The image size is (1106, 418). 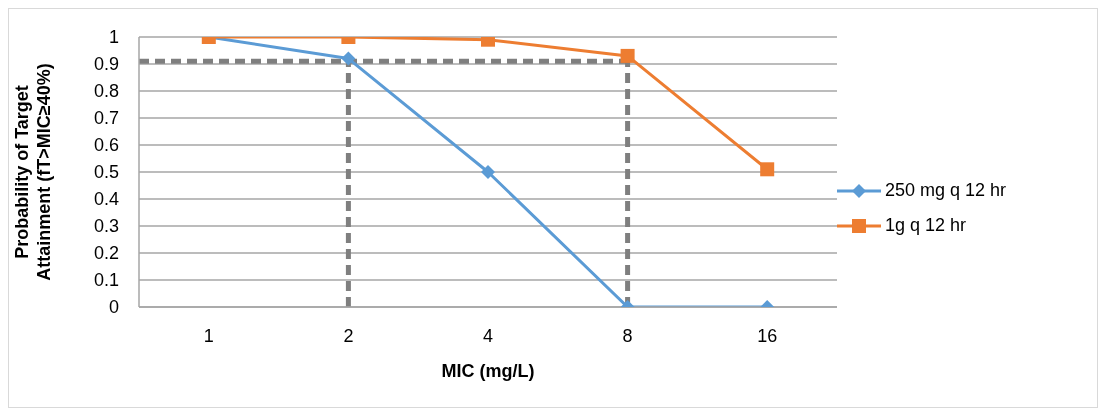 What do you see at coordinates (767, 335) in the screenshot?
I see `x-tick-label: 16` at bounding box center [767, 335].